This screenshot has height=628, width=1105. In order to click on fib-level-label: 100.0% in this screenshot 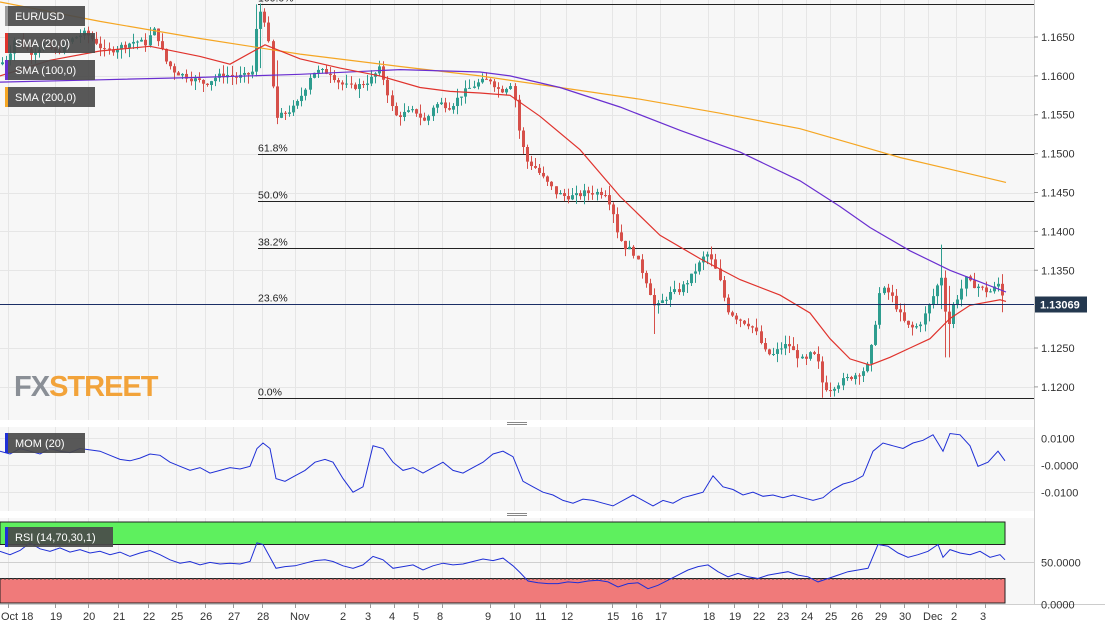, I will do `click(276, 2)`.